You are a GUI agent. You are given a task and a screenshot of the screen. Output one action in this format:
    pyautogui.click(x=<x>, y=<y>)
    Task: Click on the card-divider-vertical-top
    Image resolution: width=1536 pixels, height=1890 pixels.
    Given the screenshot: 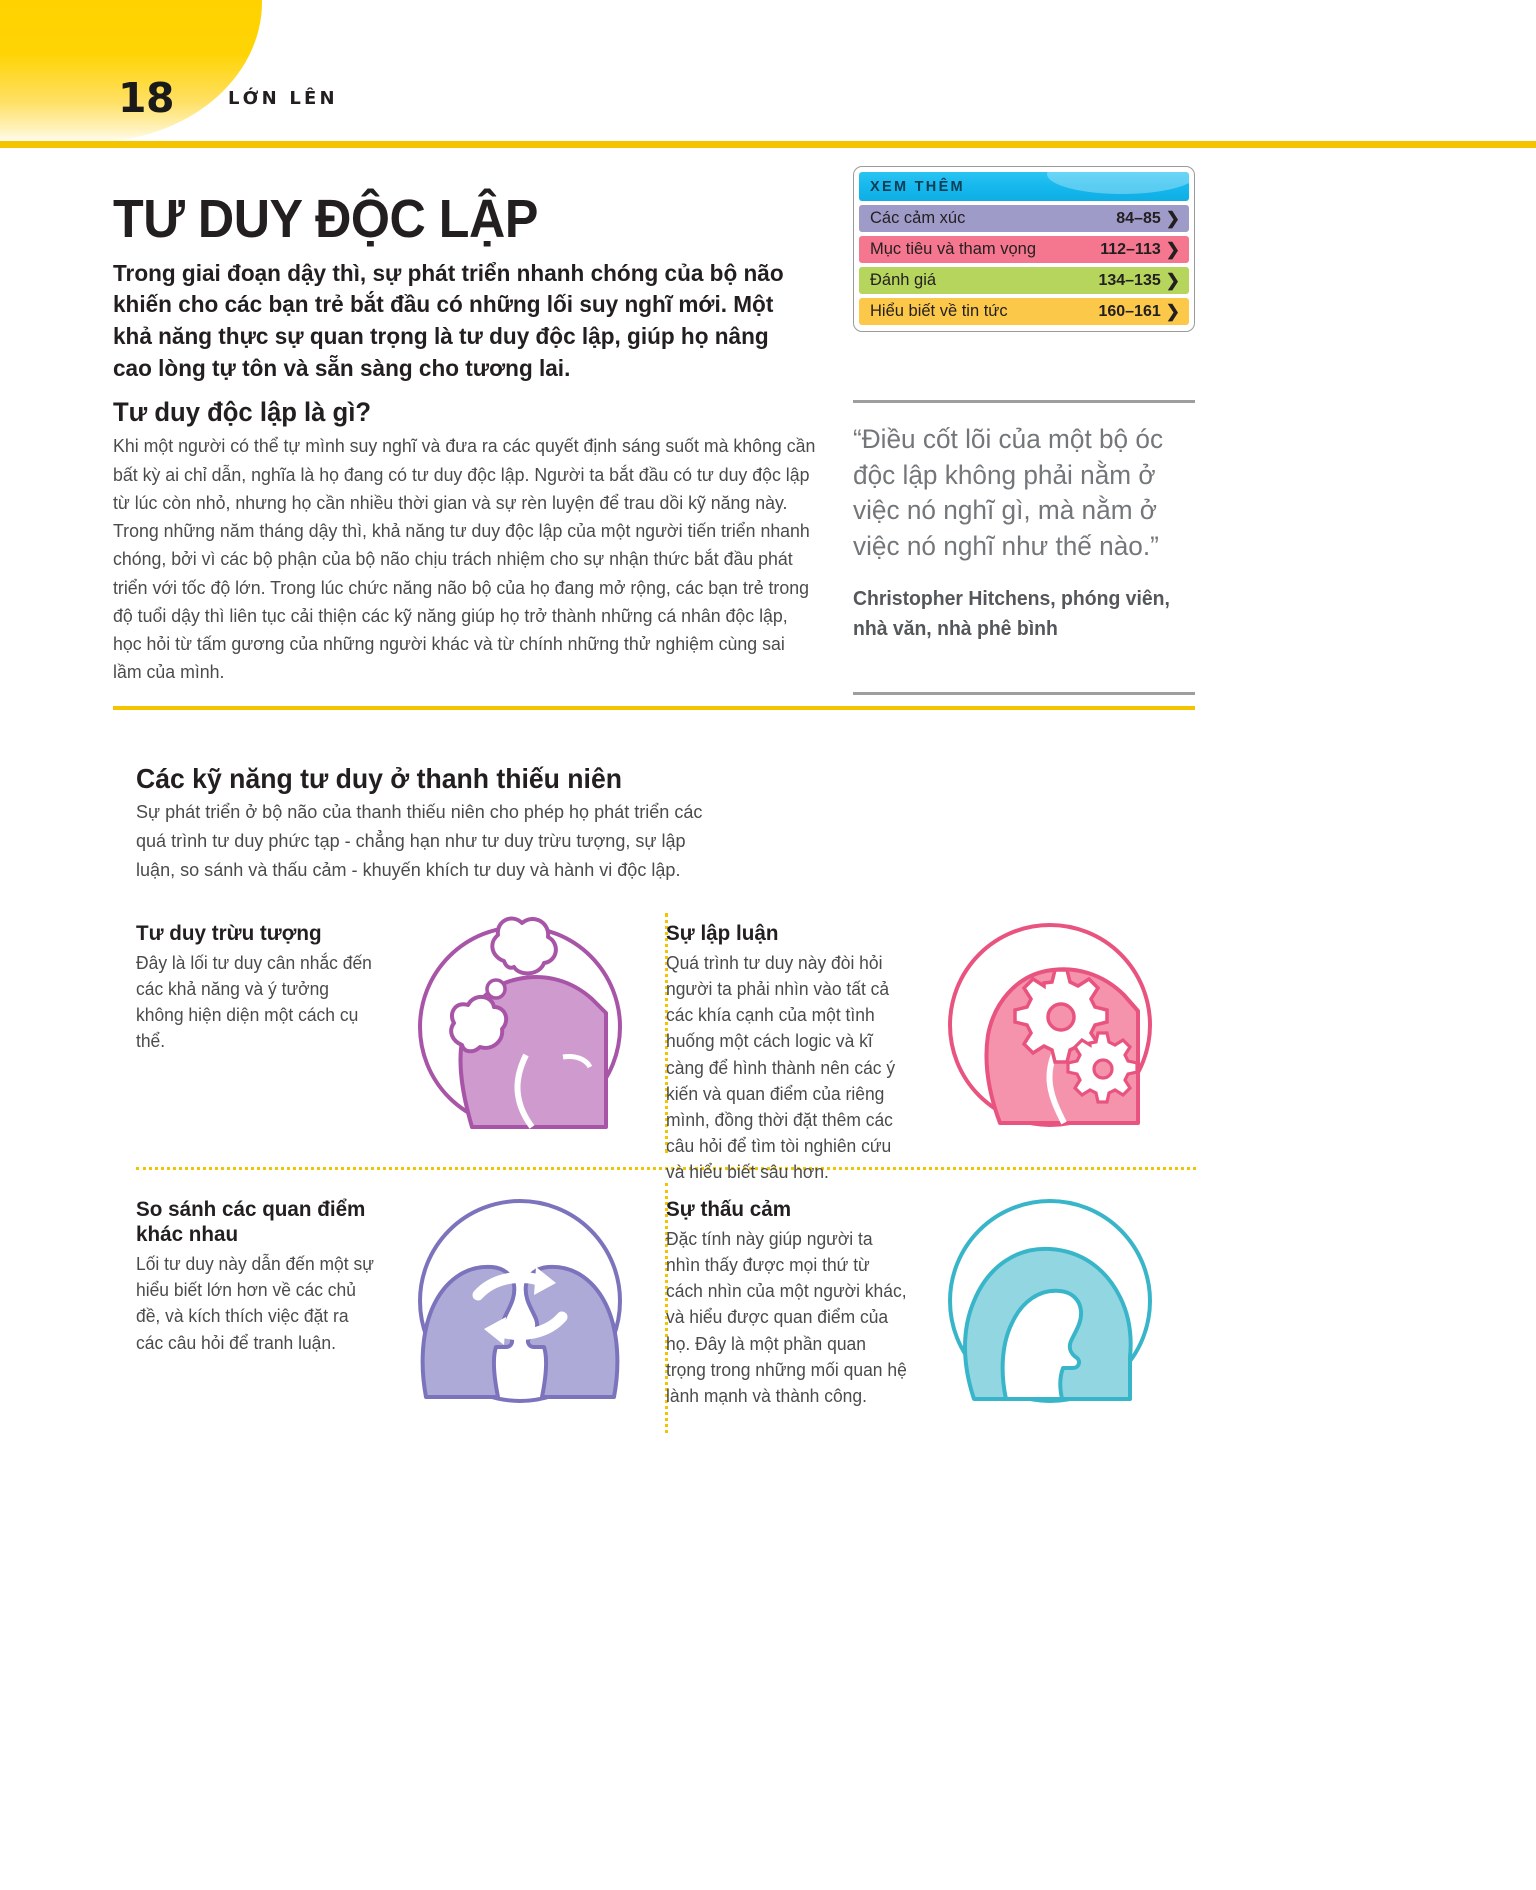 What is the action you would take?
    pyautogui.click(x=666, y=1033)
    